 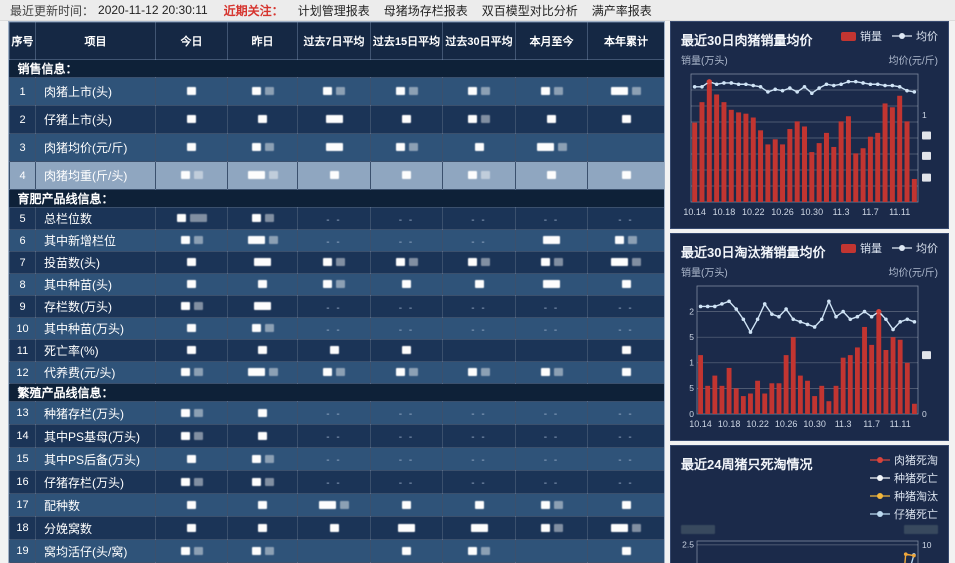 I want to click on table-row-1: 1 肉猪上市(头), so click(x=336, y=91).